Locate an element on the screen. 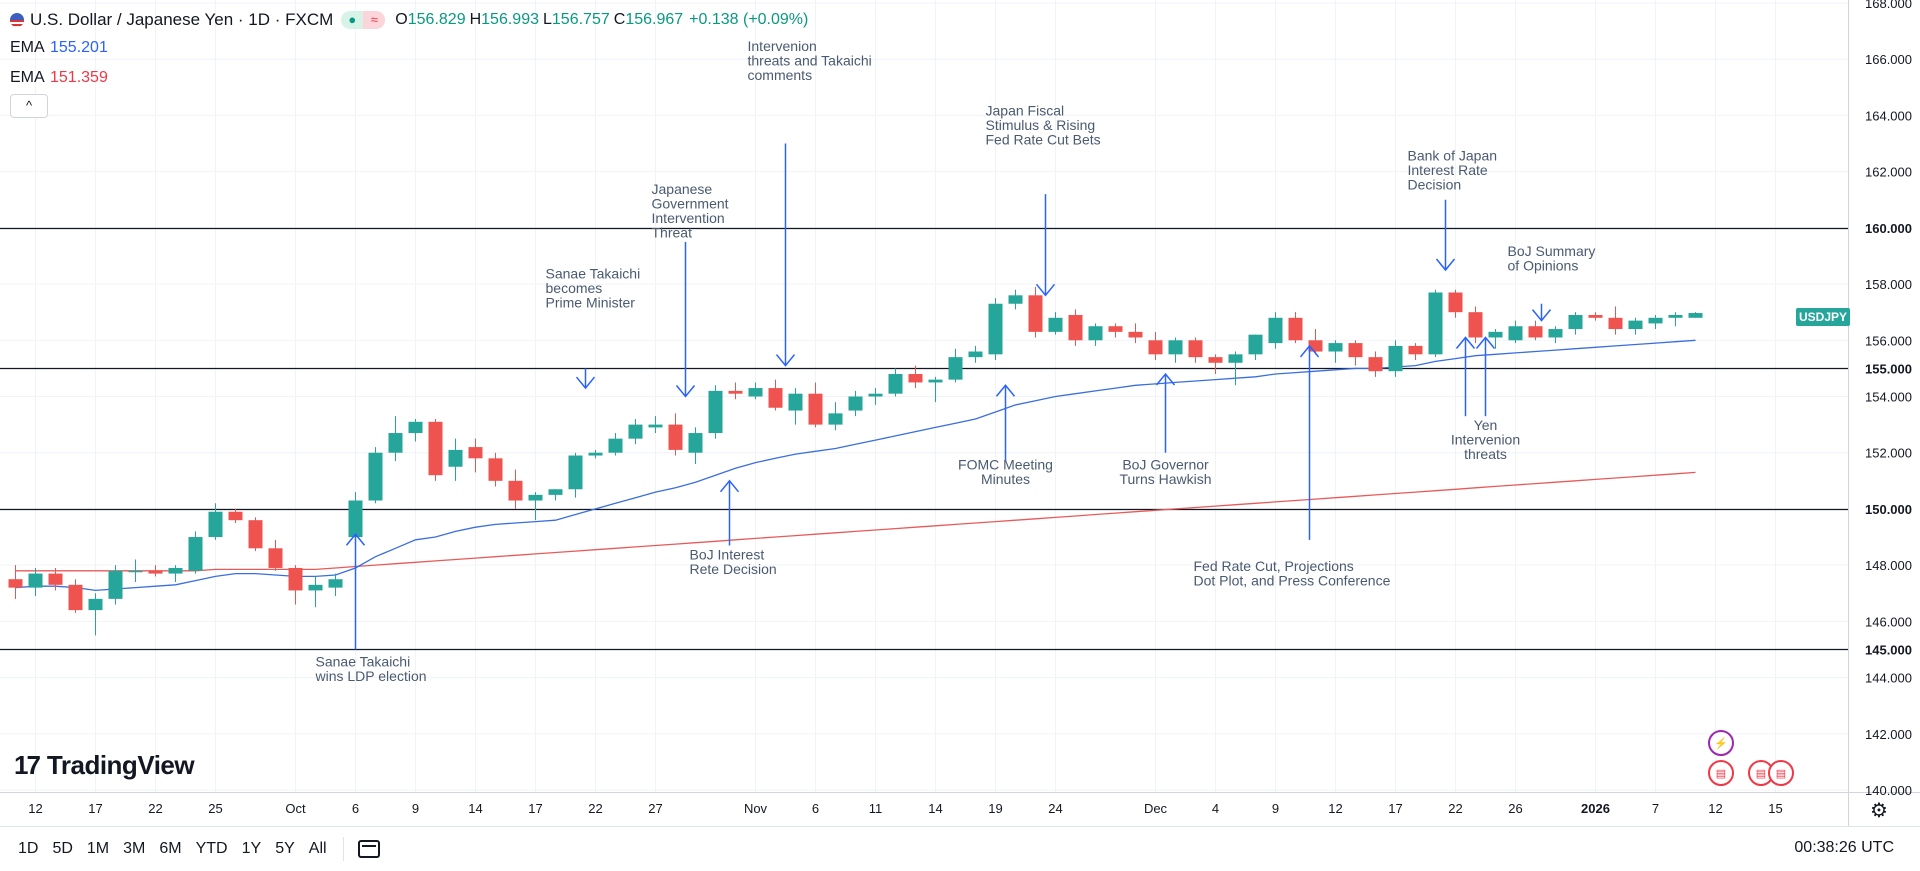  timeframe-1d: 1D is located at coordinates (28, 848).